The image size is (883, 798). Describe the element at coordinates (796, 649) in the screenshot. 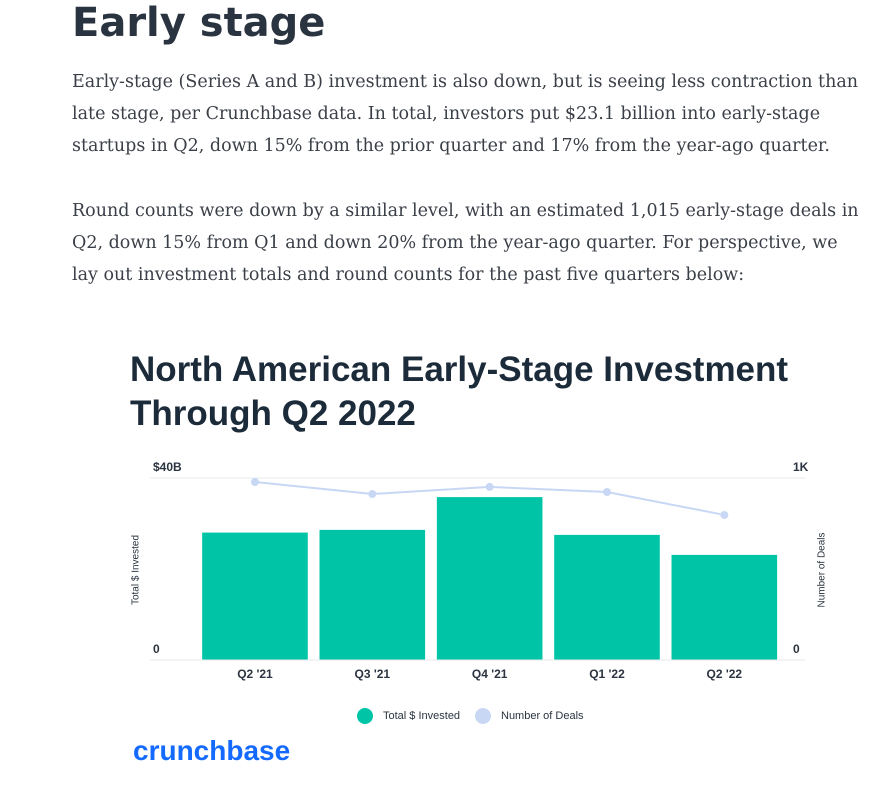

I see `y2-tick-label: 0` at that location.